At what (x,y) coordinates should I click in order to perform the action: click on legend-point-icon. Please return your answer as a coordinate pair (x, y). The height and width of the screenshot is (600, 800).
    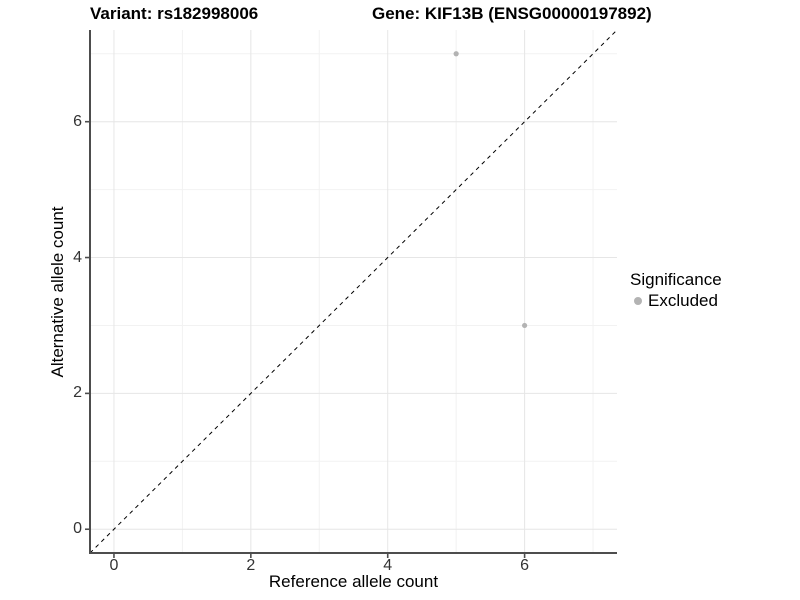
    Looking at the image, I should click on (638, 301).